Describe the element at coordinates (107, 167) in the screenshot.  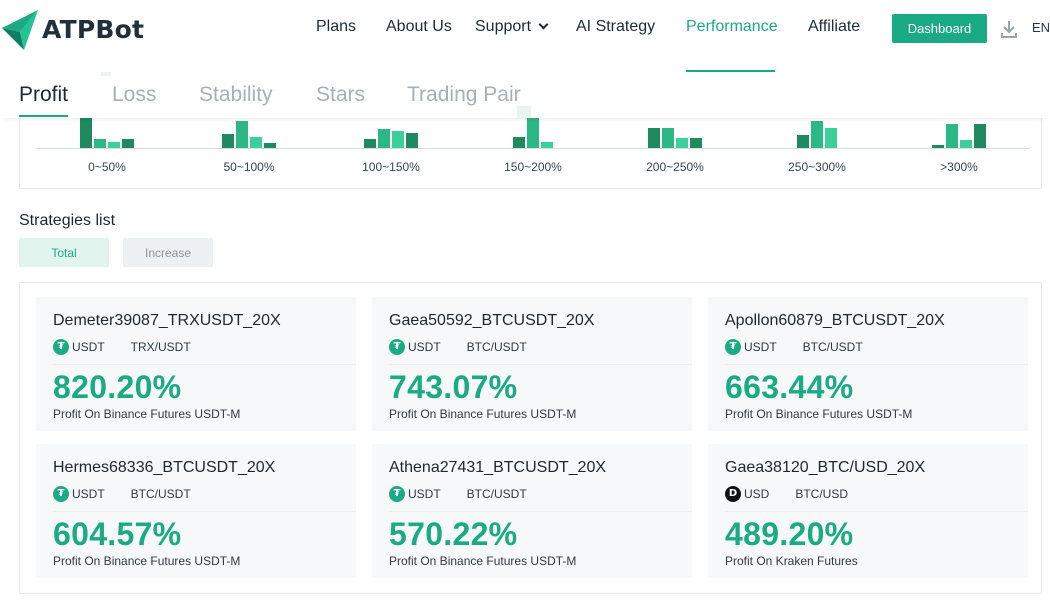
I see `histogram-category-label: 0~50%` at that location.